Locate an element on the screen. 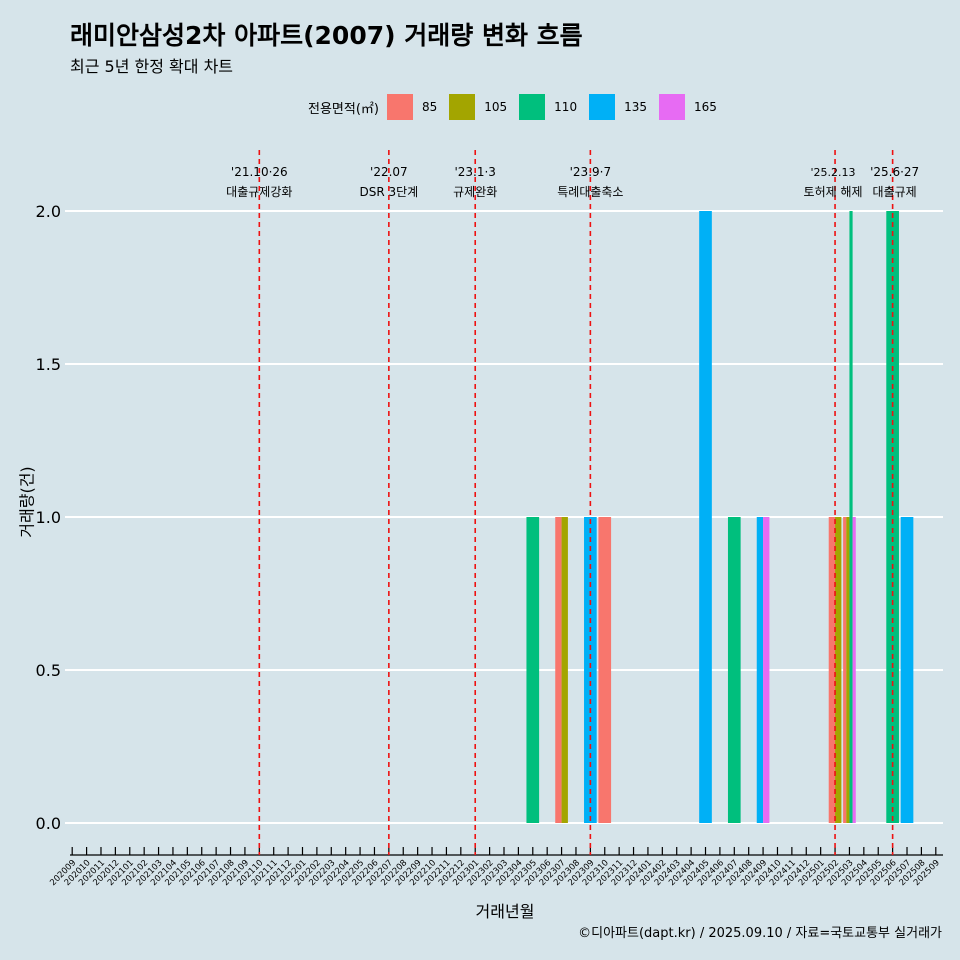  legend-label-105: 105 is located at coordinates (496, 107).